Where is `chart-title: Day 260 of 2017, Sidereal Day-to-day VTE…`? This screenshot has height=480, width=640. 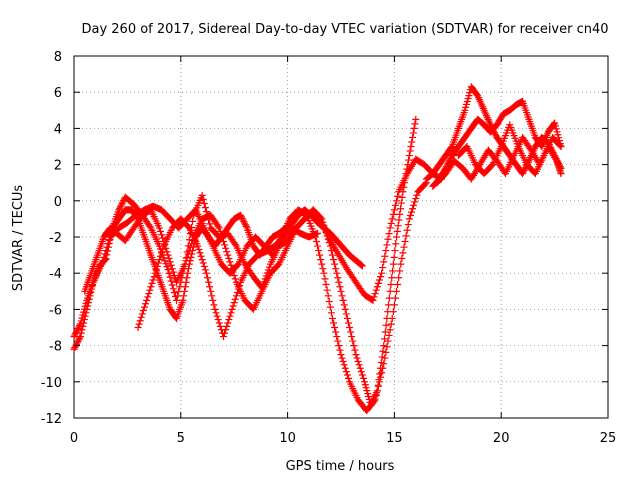
chart-title: Day 260 of 2017, Sidereal Day-to-day VTE… is located at coordinates (344, 29).